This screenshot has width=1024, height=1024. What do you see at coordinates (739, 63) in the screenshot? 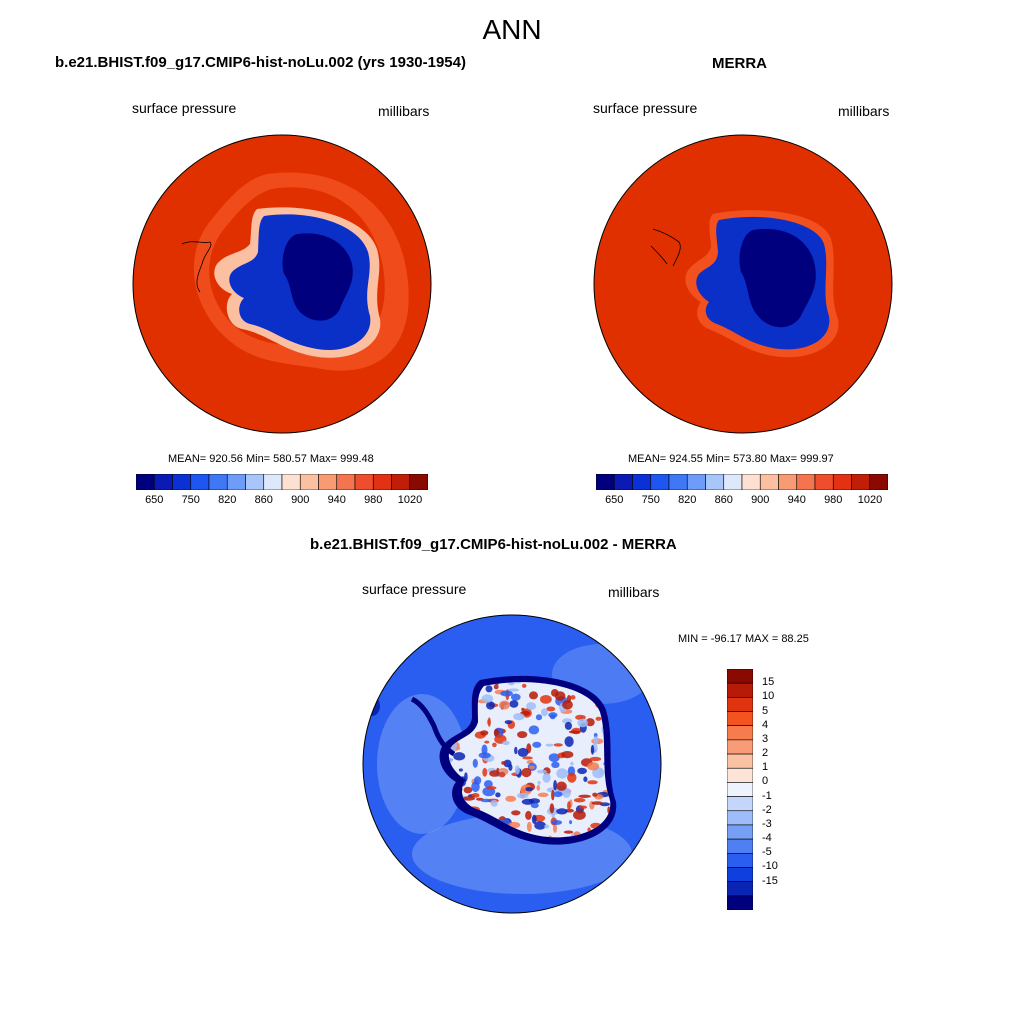
I see `panel2-title: MERRA` at bounding box center [739, 63].